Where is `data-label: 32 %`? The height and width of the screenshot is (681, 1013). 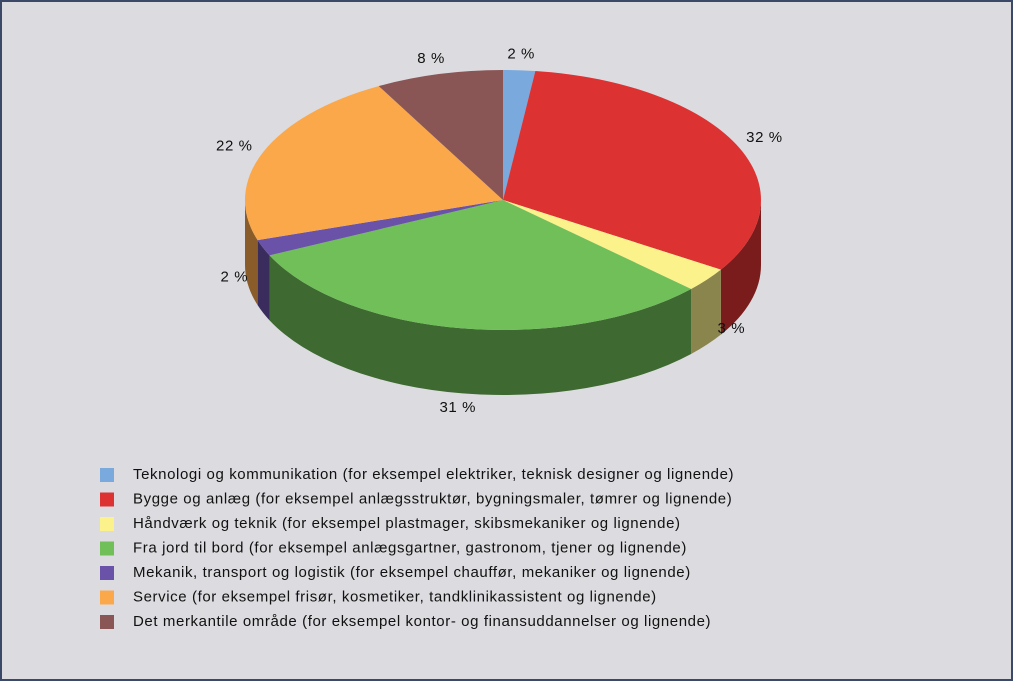 data-label: 32 % is located at coordinates (764, 137).